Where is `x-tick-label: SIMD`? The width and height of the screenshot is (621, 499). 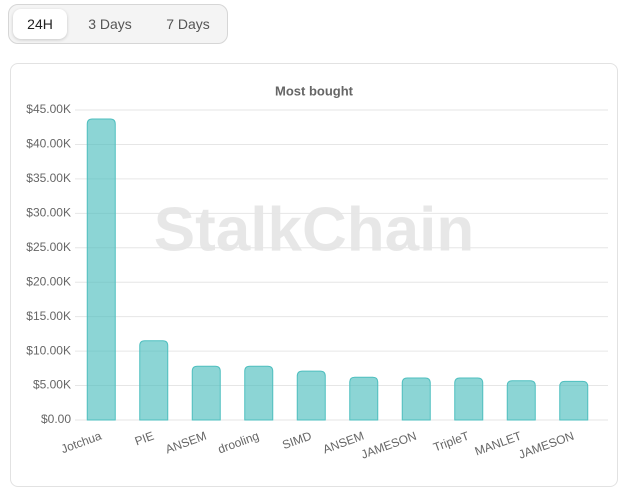 x-tick-label: SIMD is located at coordinates (296, 441).